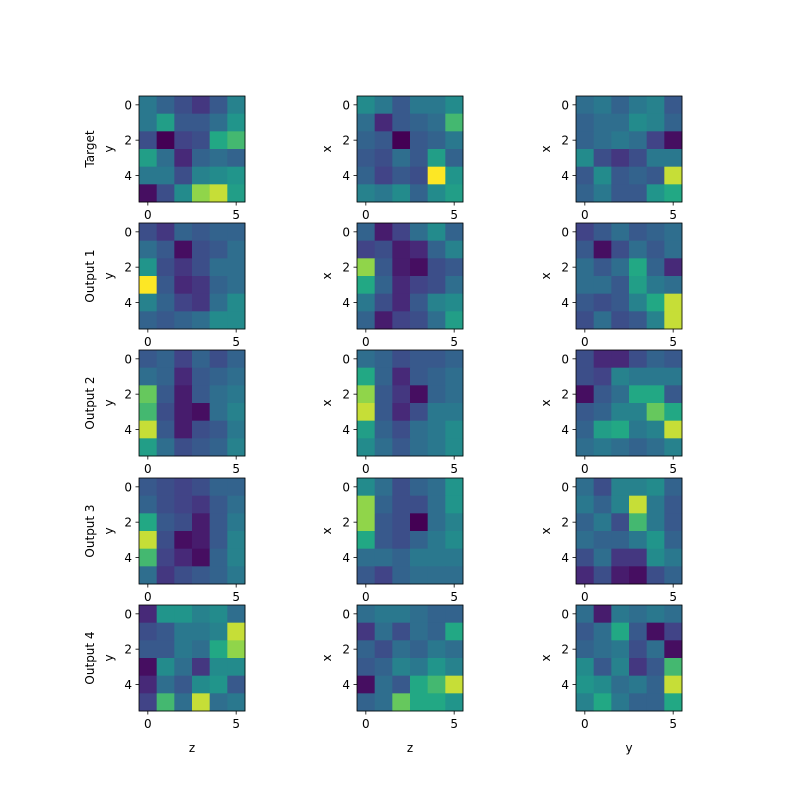 This screenshot has width=800, height=800. Describe the element at coordinates (392, 540) in the screenshot. I see `panel-r3-c1: 0 2 4 0 5 x` at that location.